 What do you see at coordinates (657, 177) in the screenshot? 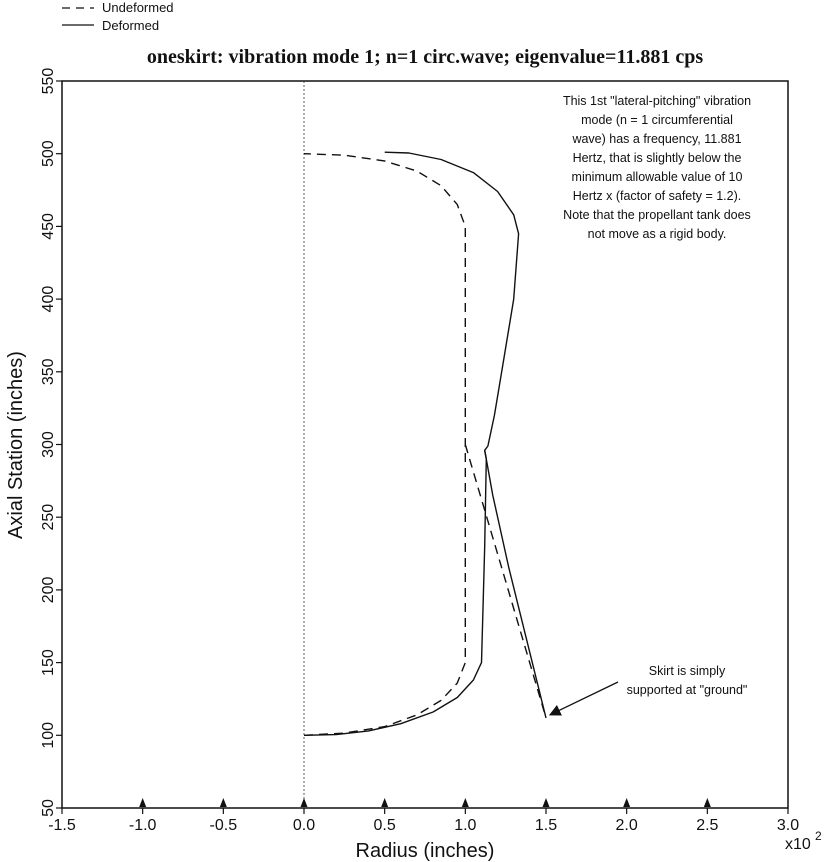
I see `annotation-line: minimum allowable value of 10` at bounding box center [657, 177].